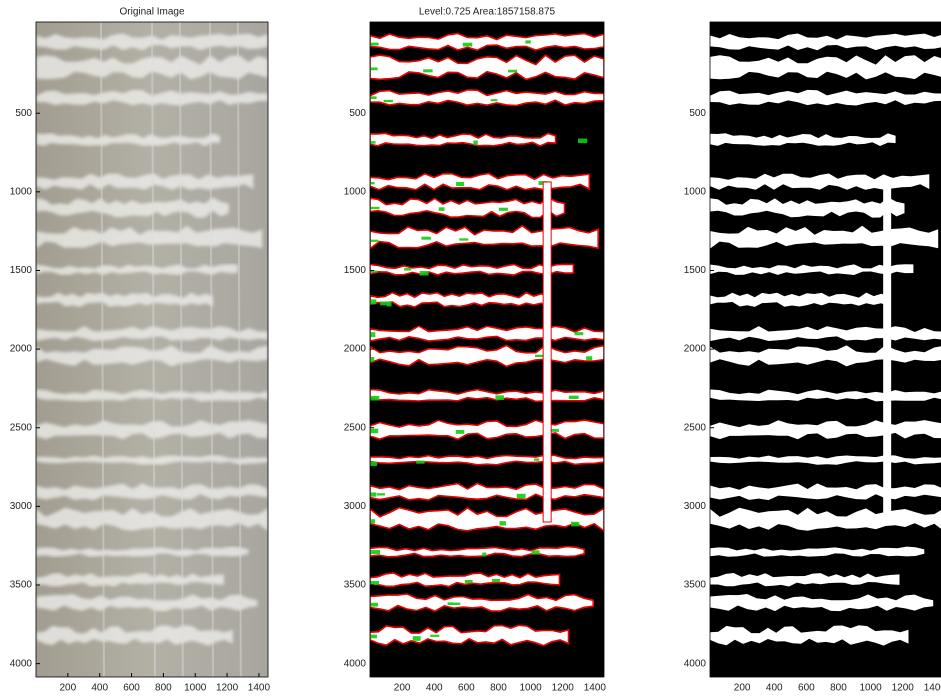 Image resolution: width=941 pixels, height=697 pixels. Describe the element at coordinates (195, 688) in the screenshot. I see `x-tick-label: 1000` at that location.